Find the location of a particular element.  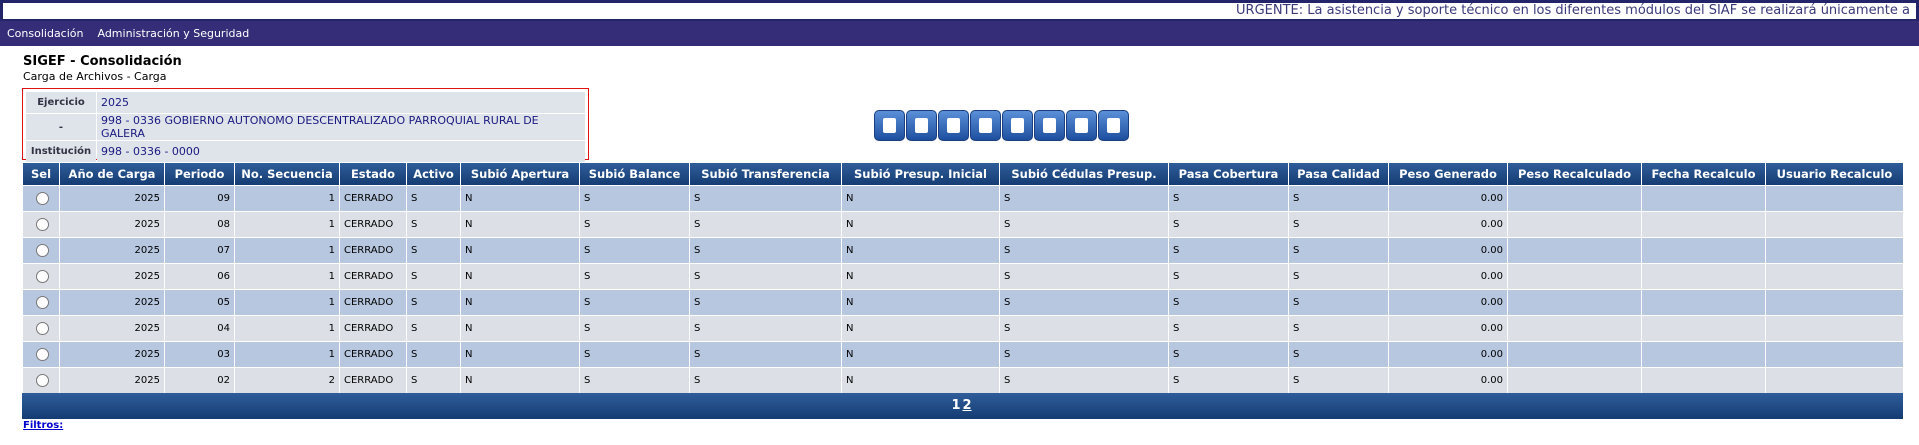

grid-row: 2025 02 2 CERRADO S N S S N S S S 0.00 is located at coordinates (963, 380).